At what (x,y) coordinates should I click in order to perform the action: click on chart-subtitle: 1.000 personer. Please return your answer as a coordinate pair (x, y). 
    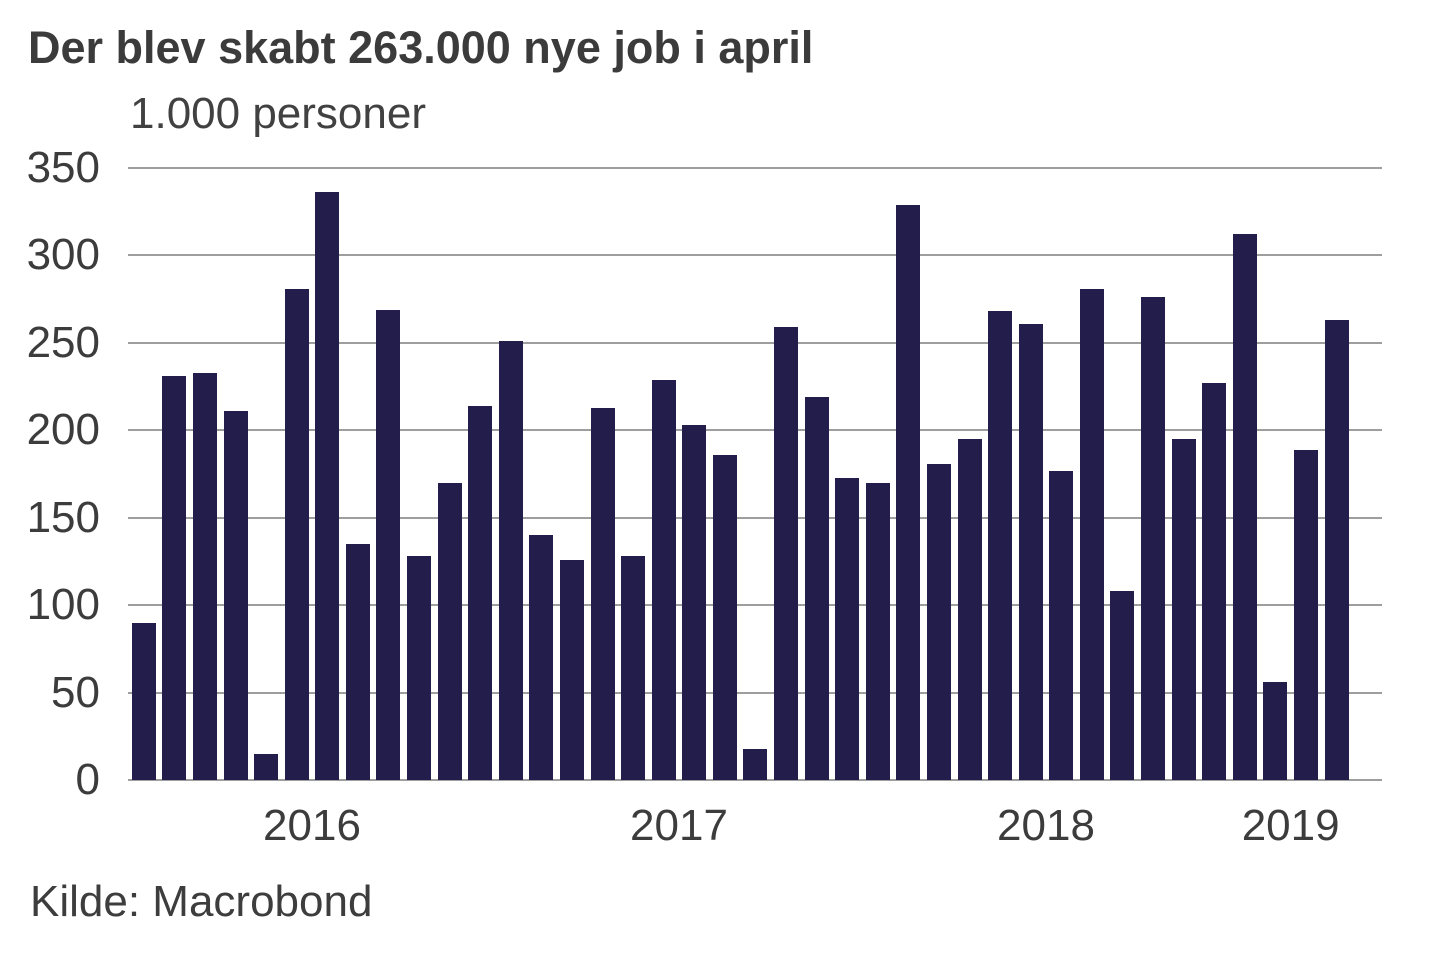
    Looking at the image, I should click on (278, 113).